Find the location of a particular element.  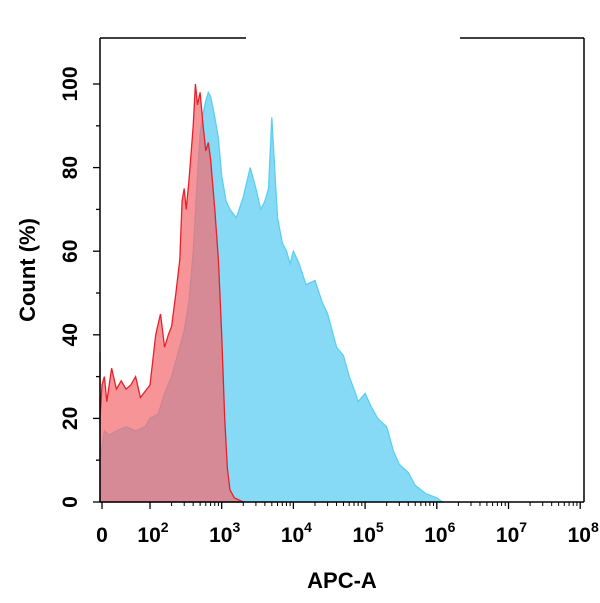

y-tick-label: 0 is located at coordinates (70, 502).